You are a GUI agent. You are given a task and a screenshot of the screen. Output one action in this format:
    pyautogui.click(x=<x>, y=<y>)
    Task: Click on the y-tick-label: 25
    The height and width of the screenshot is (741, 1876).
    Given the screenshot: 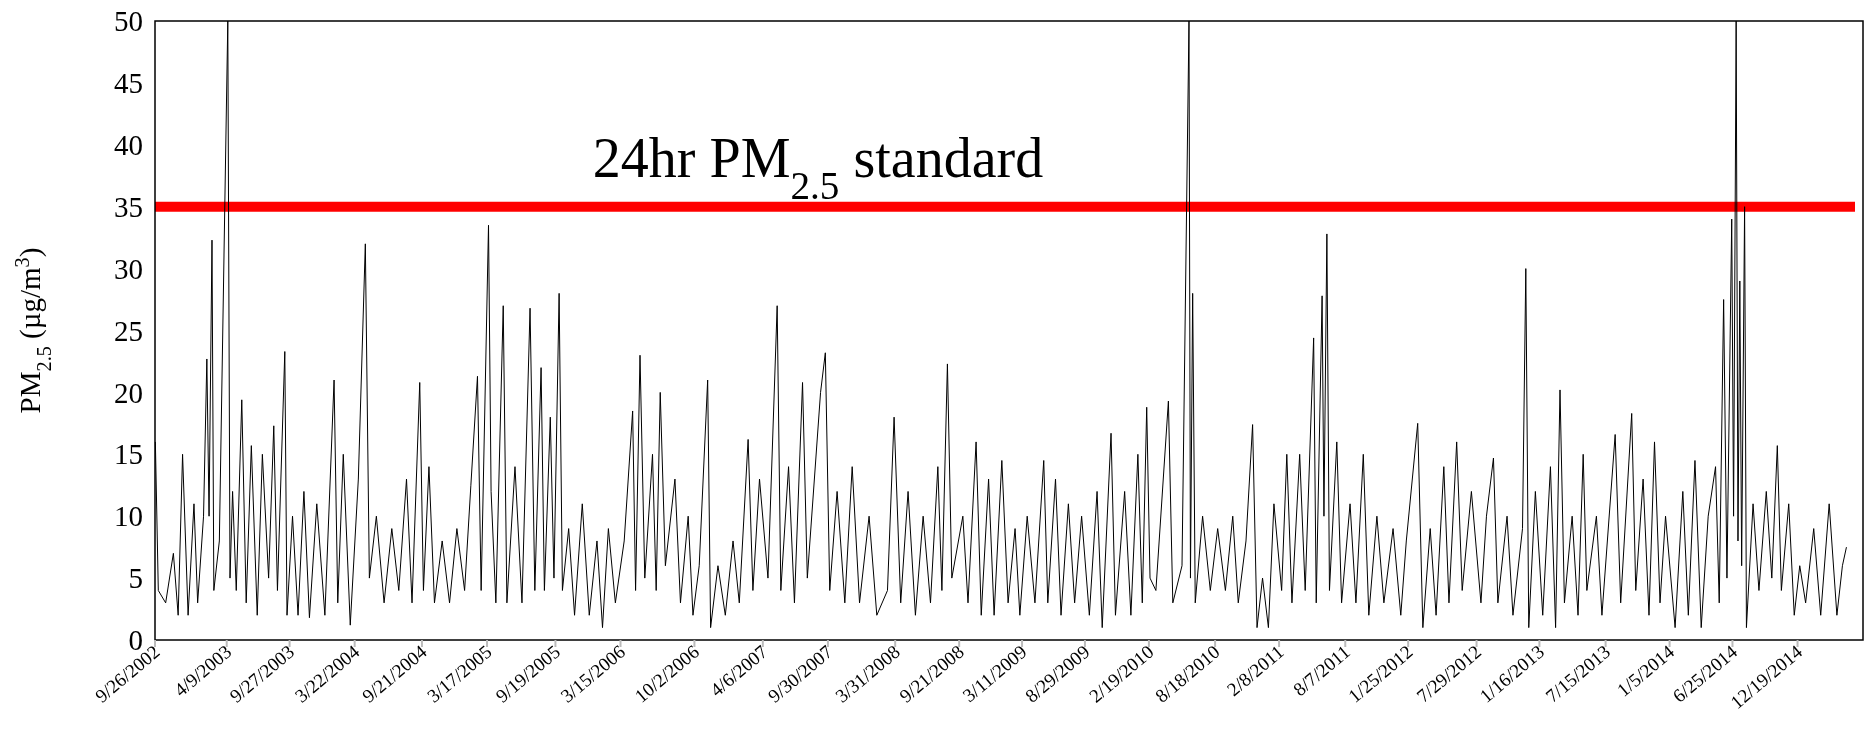 What is the action you would take?
    pyautogui.click(x=128, y=330)
    